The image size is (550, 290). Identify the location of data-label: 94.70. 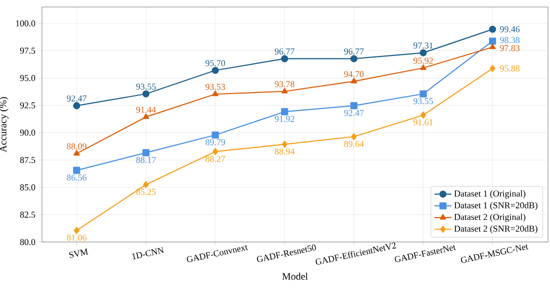
(354, 74).